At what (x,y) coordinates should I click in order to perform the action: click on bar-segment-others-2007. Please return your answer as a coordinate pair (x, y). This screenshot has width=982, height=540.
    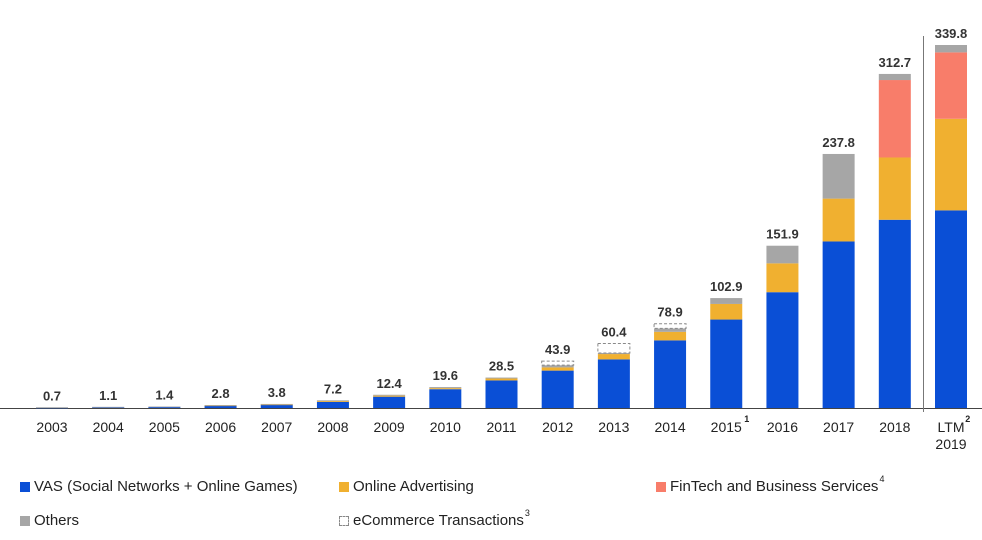
    Looking at the image, I should click on (276, 404).